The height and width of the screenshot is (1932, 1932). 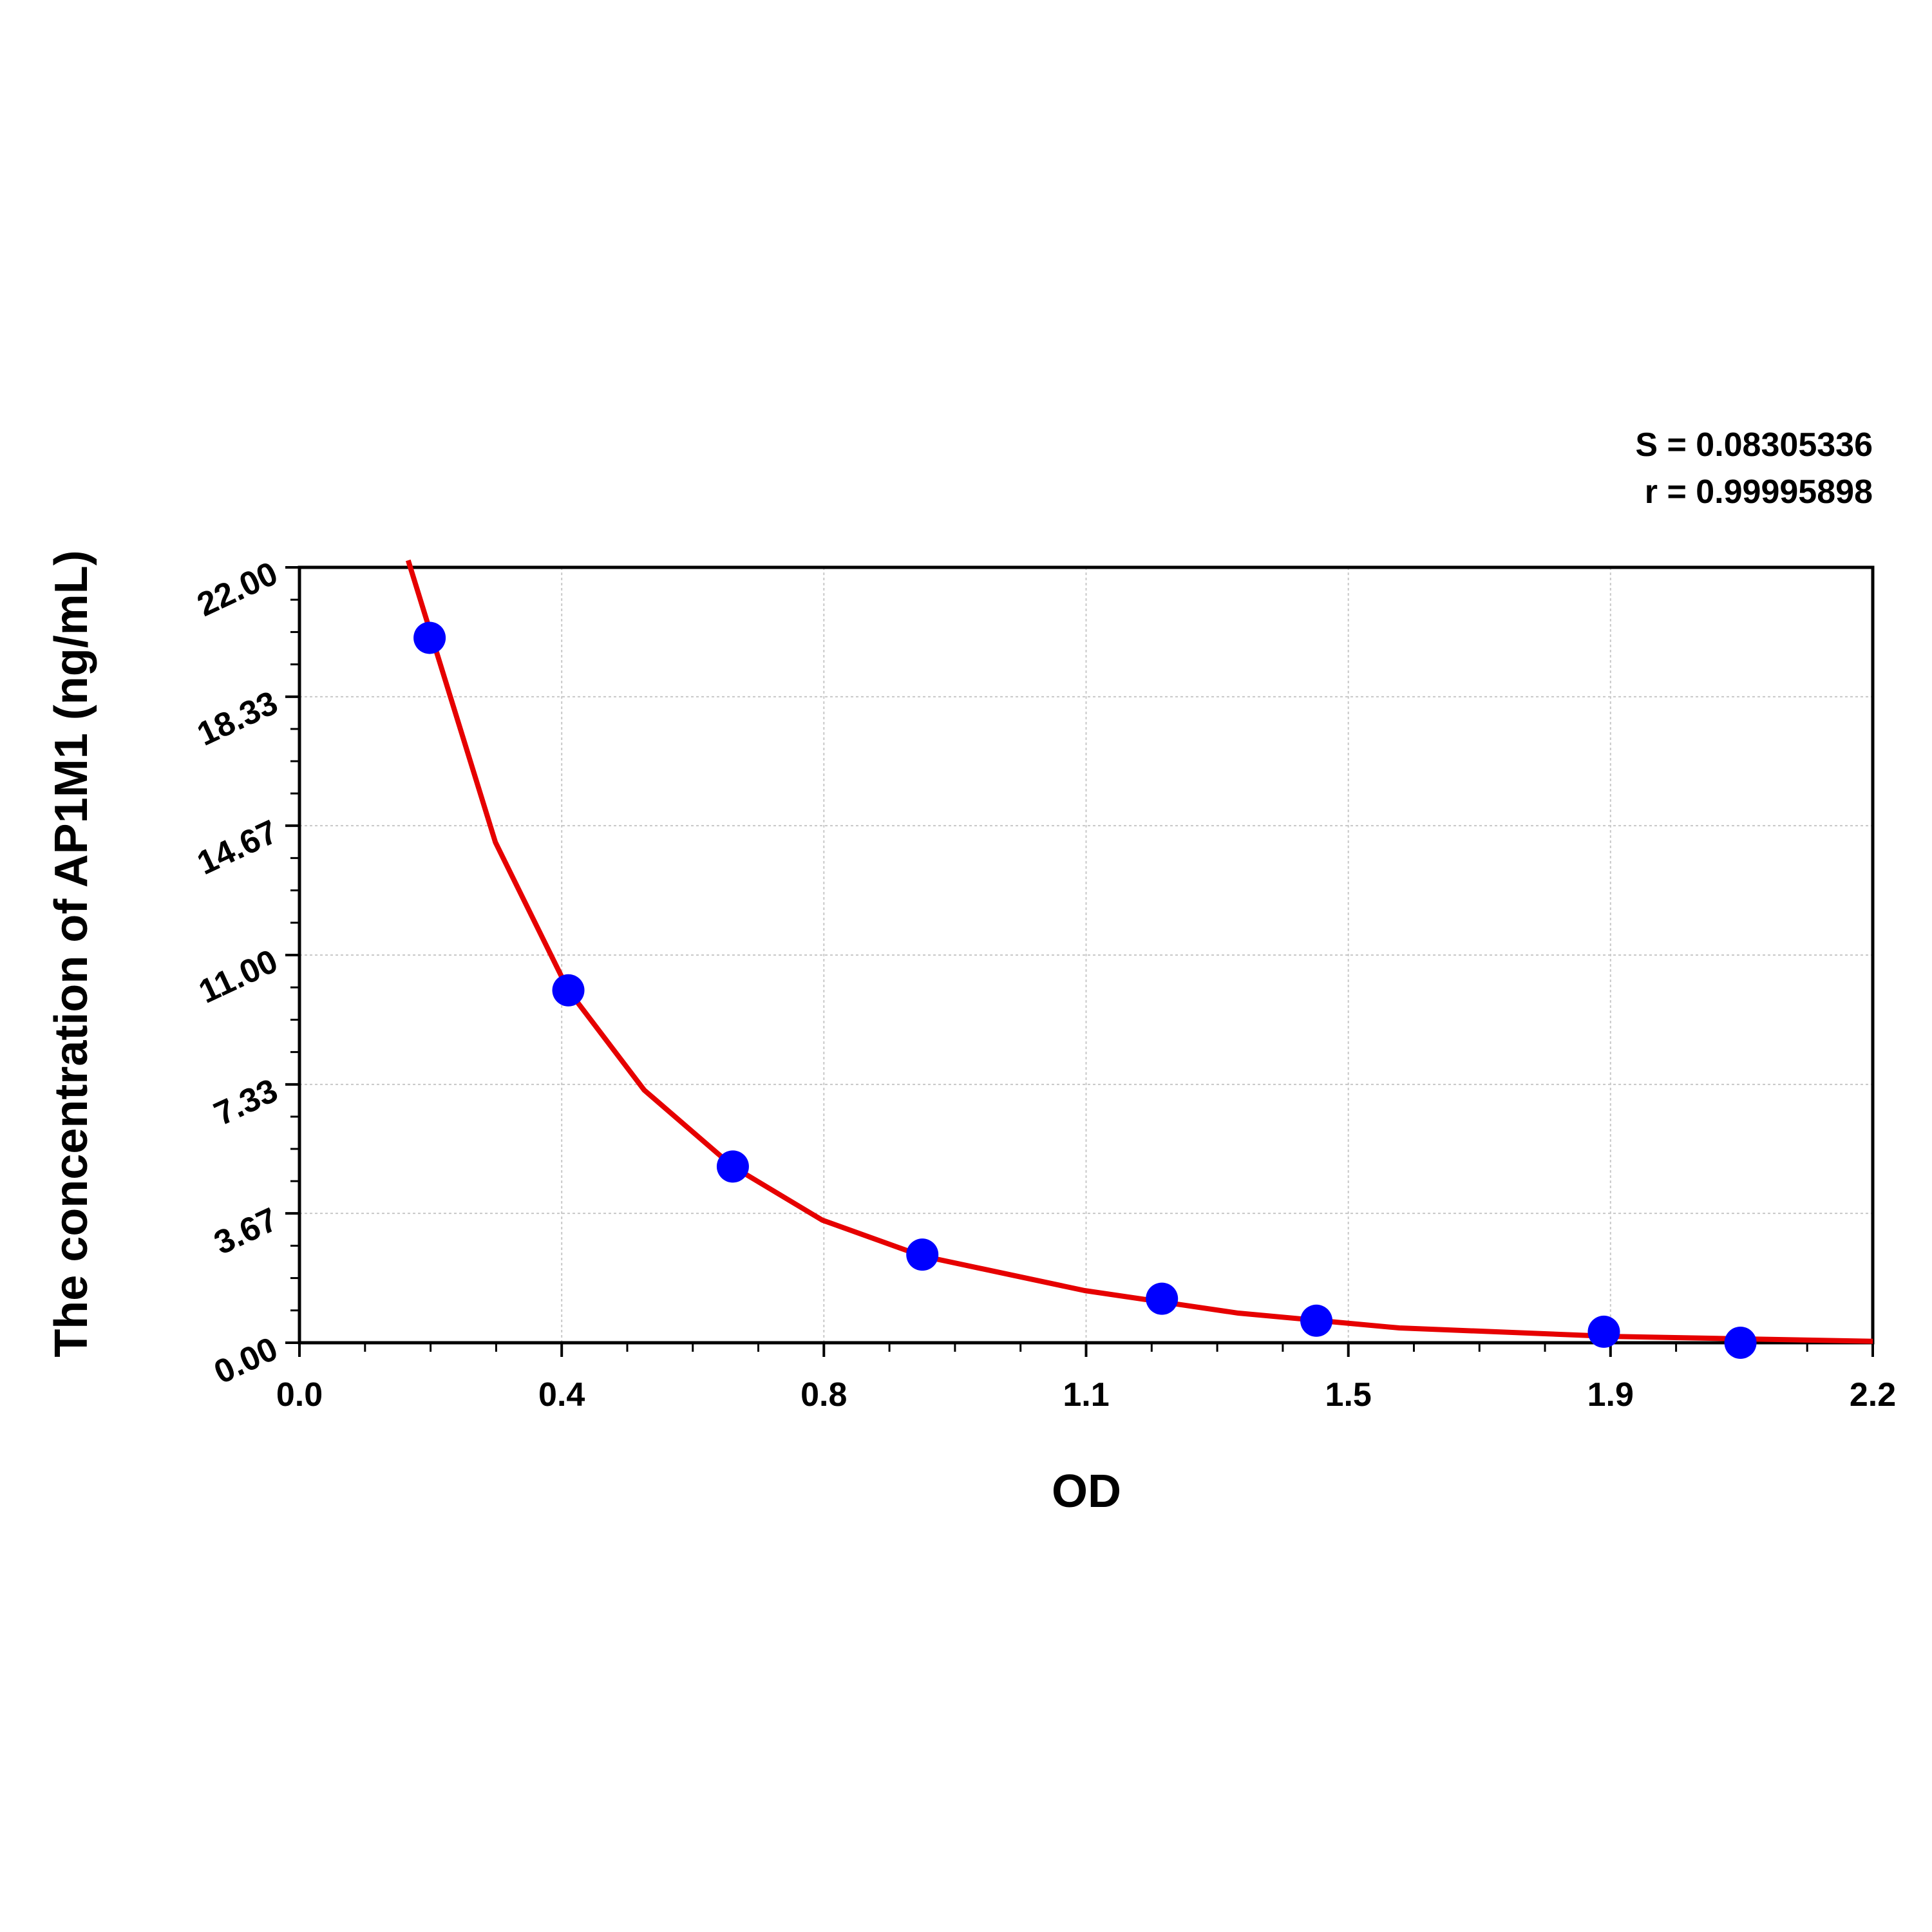 What do you see at coordinates (823, 1395) in the screenshot?
I see `x-tick-label: 0.8` at bounding box center [823, 1395].